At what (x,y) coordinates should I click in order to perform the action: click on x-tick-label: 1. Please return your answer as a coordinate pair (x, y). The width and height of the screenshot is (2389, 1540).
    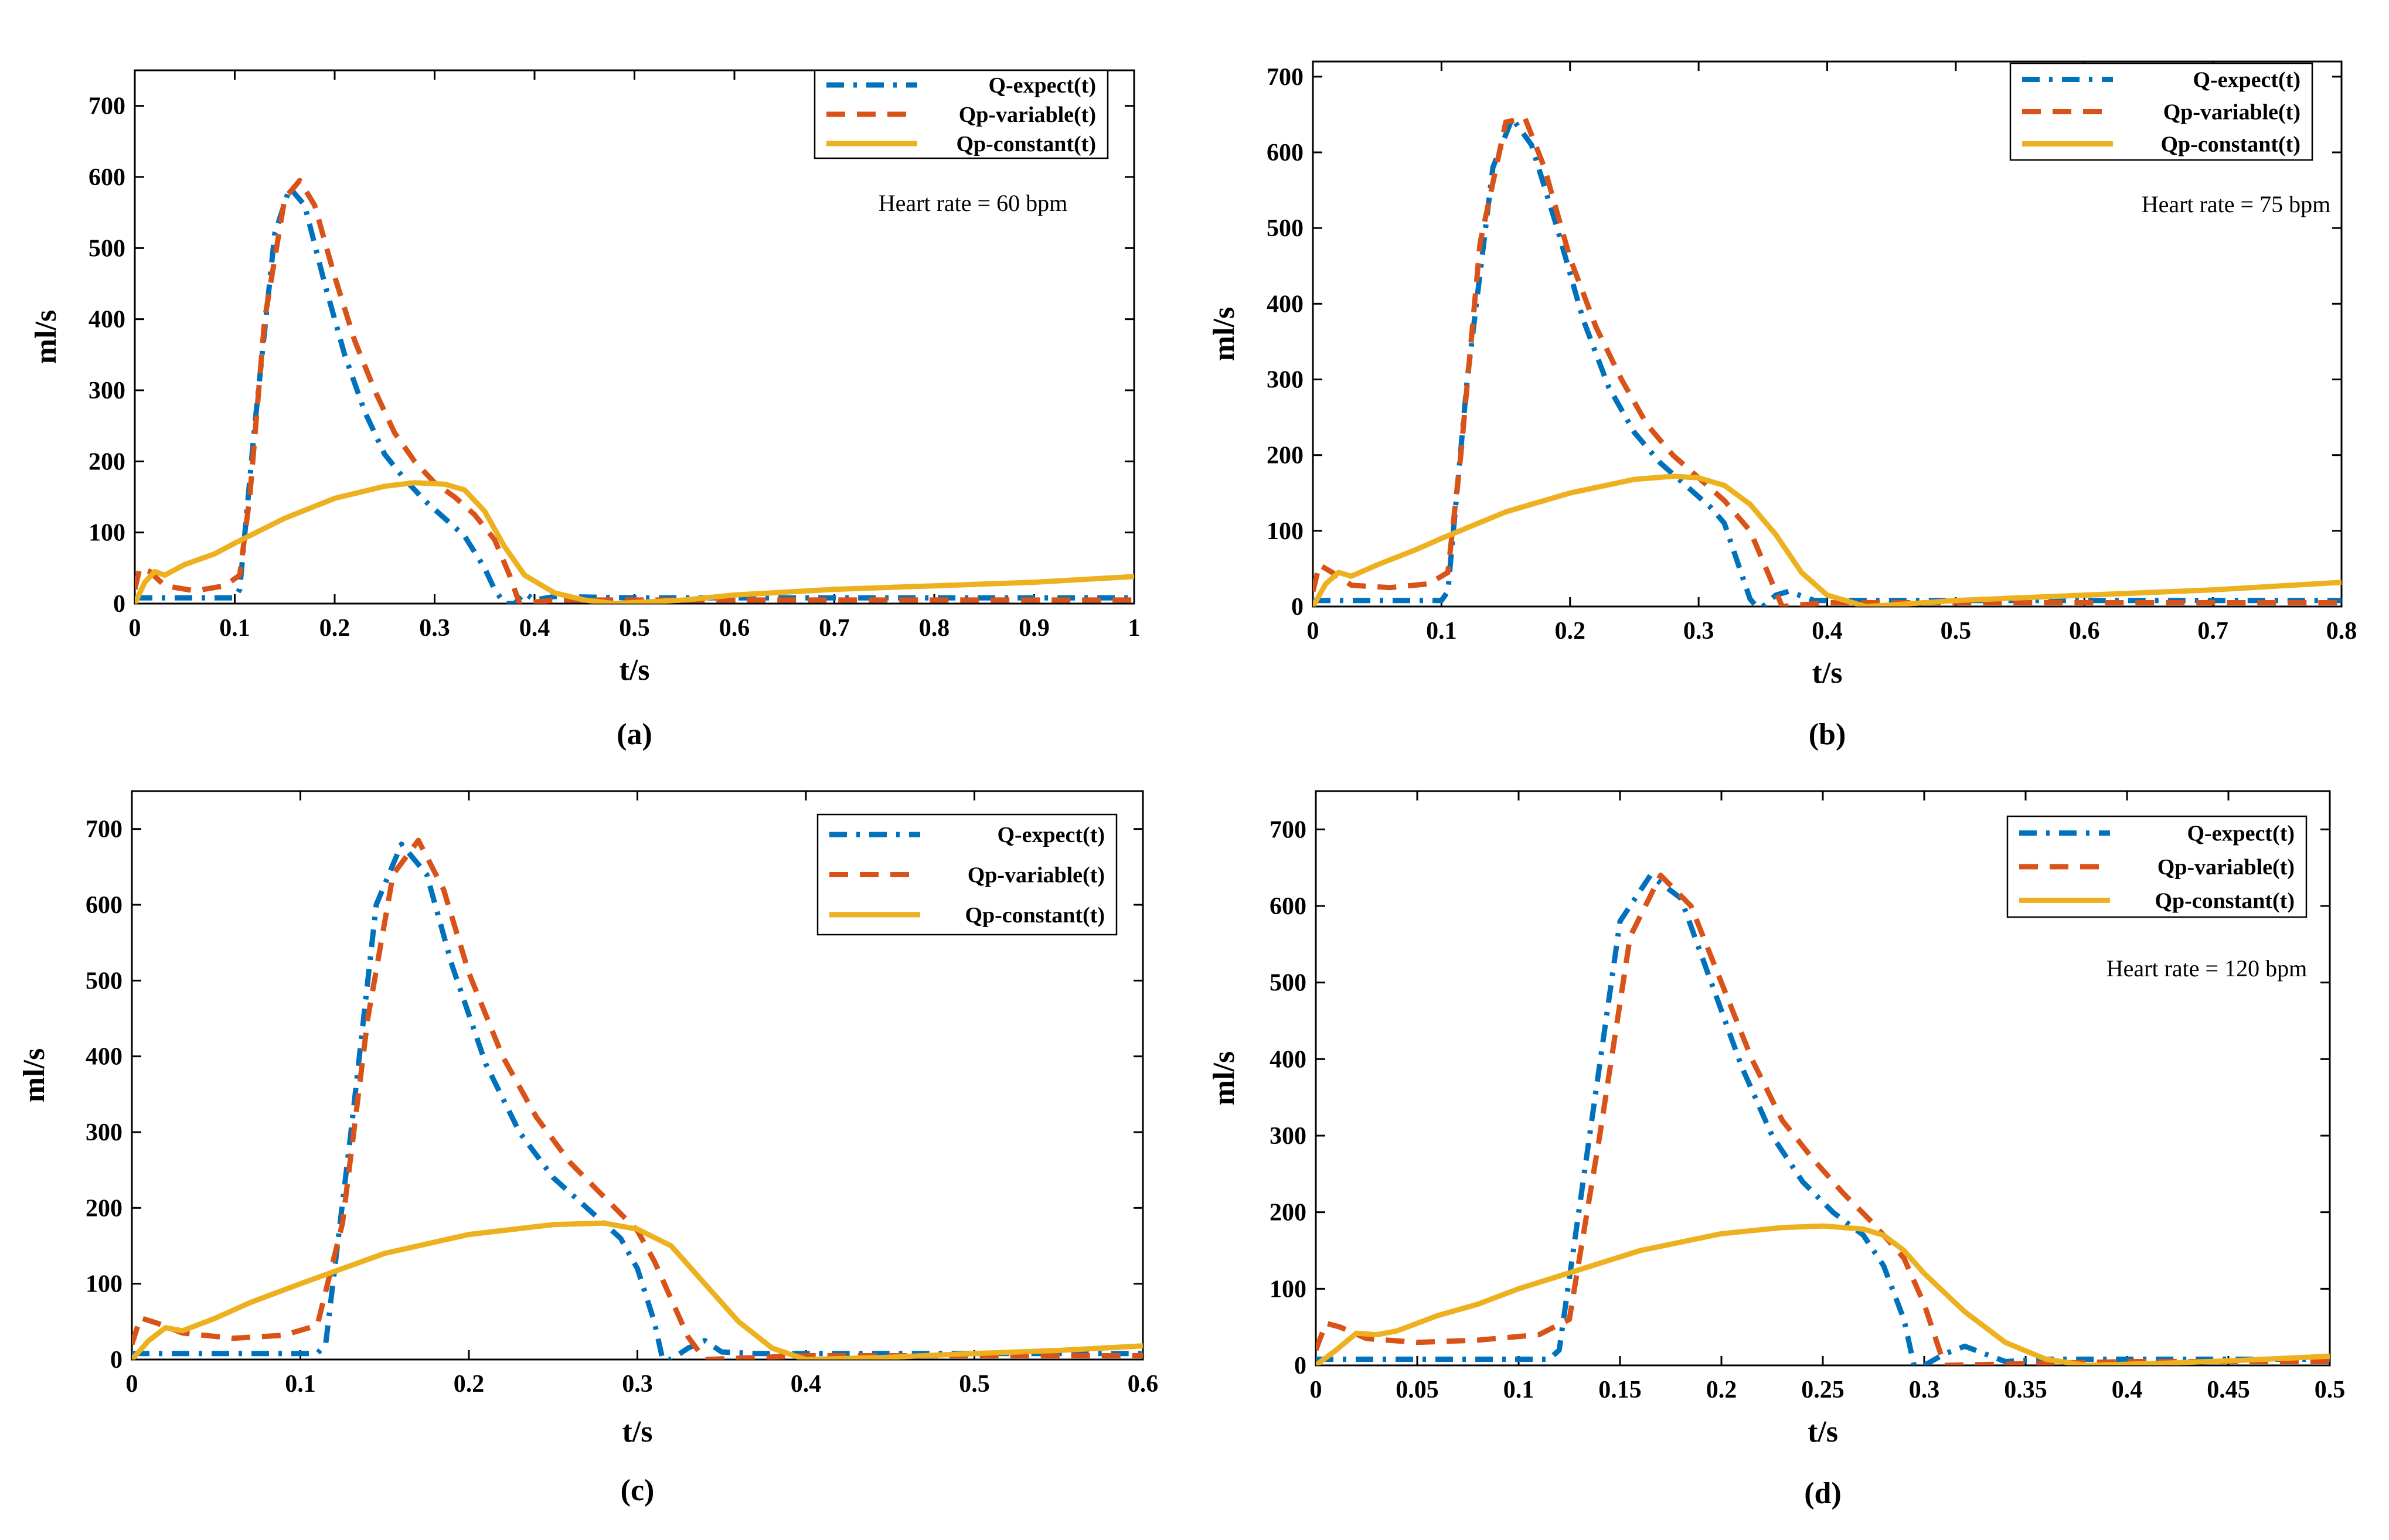
    Looking at the image, I should click on (1134, 628).